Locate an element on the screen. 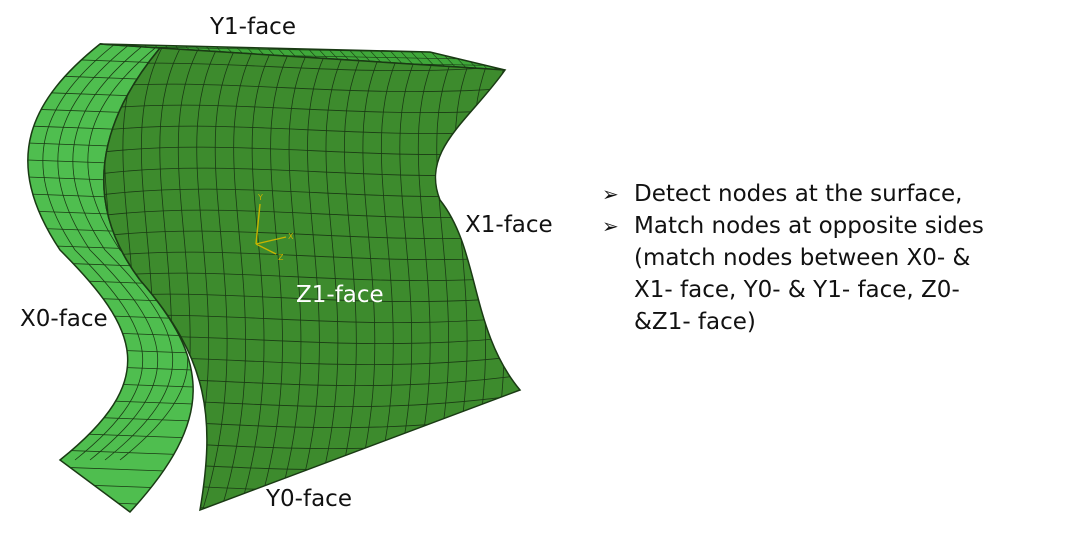  bullet-text: &Z1- face) is located at coordinates (695, 322).